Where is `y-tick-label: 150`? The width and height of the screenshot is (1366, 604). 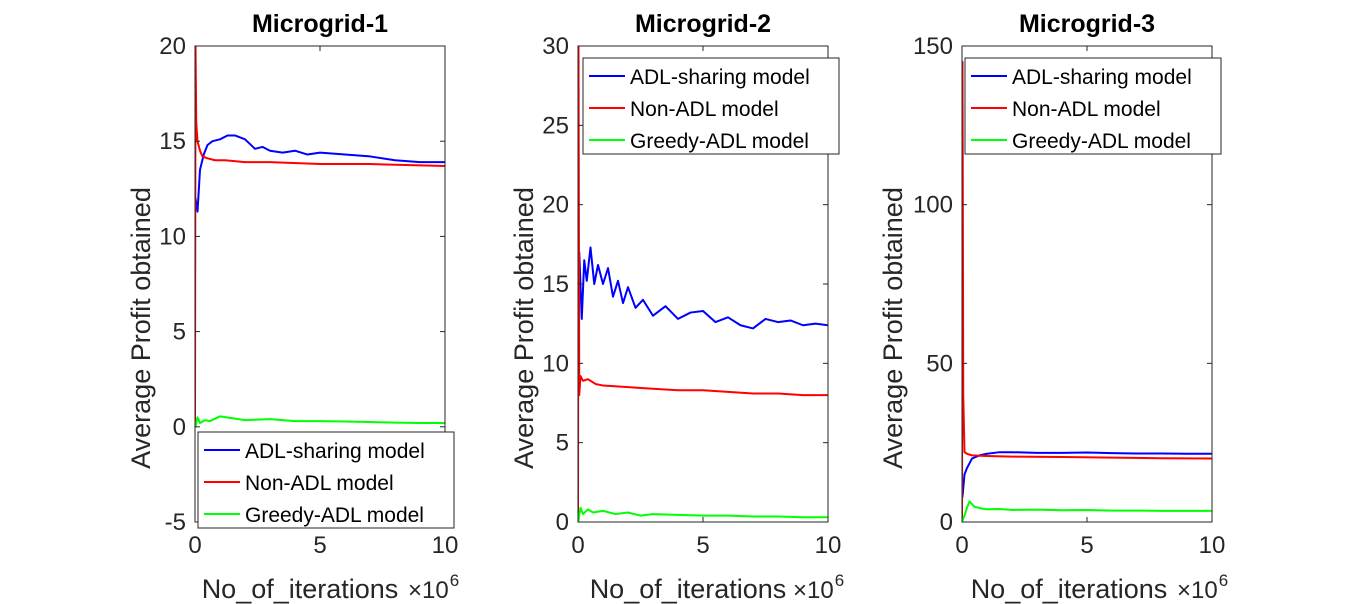
y-tick-label: 150 is located at coordinates (933, 46).